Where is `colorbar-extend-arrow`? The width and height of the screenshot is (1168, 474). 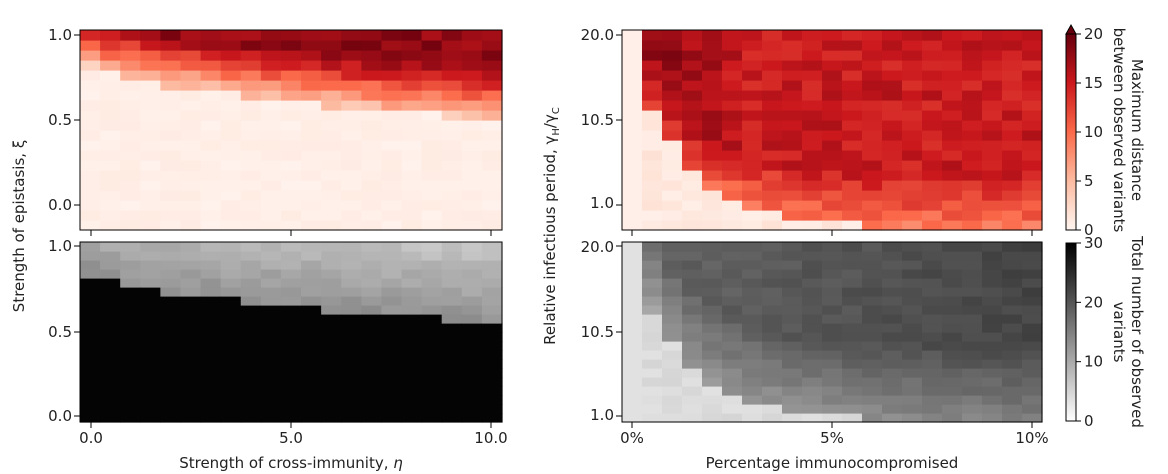
colorbar-extend-arrow is located at coordinates (1071, 29).